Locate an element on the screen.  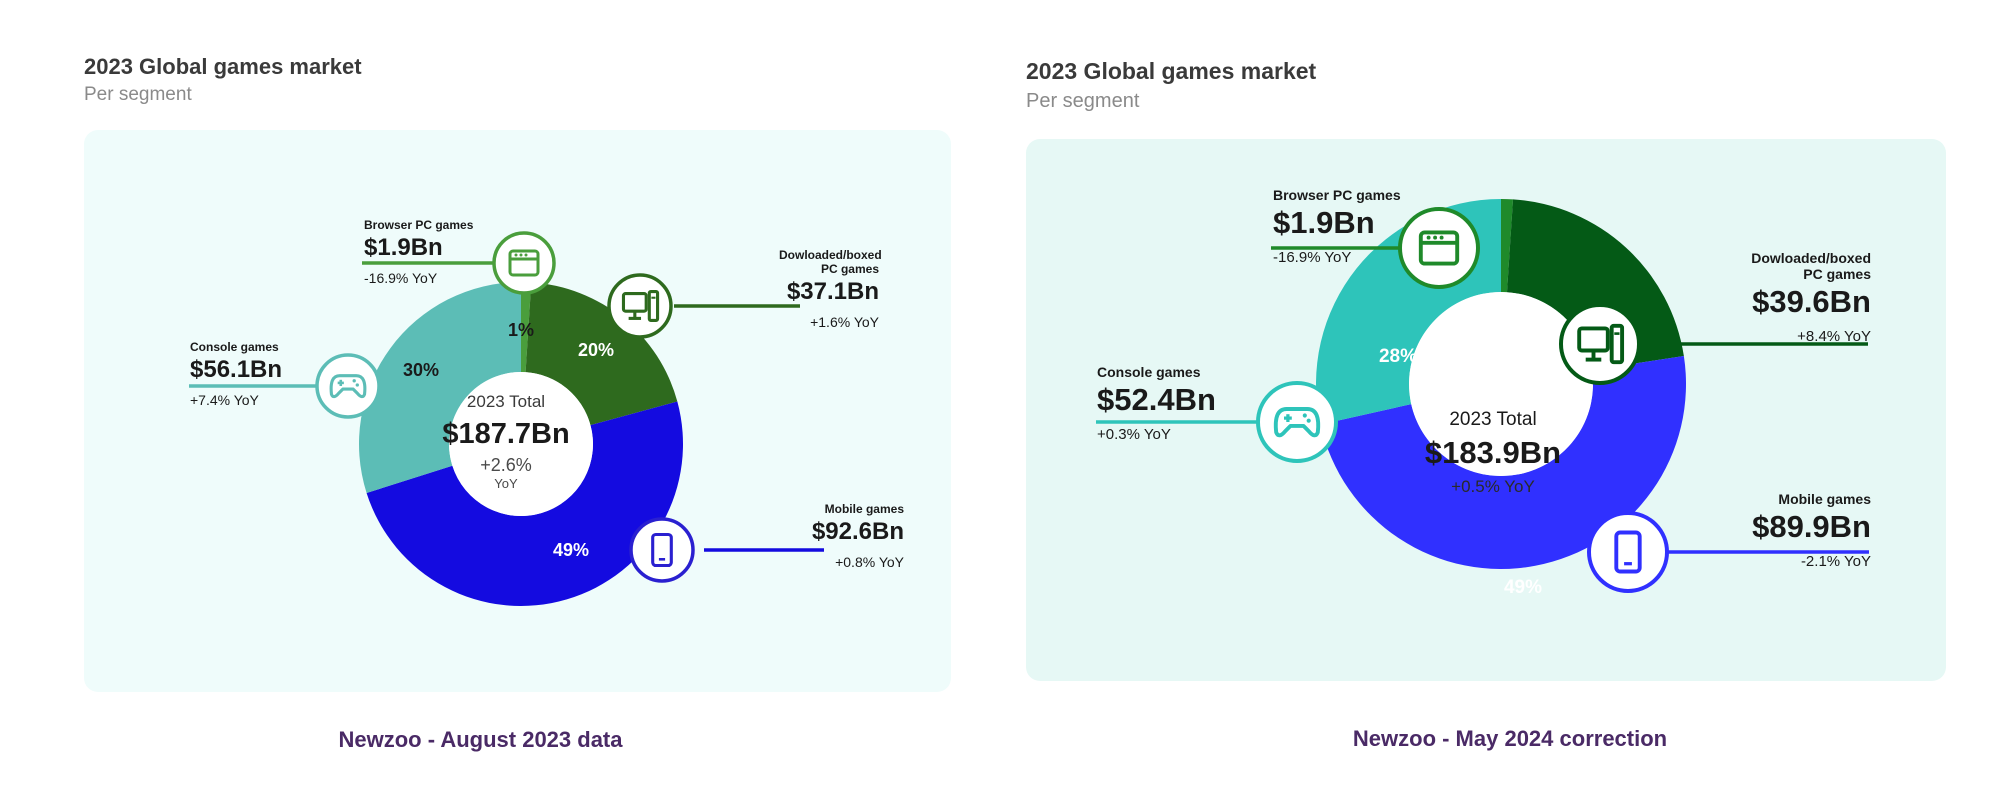
donut-chart: 1% 20% 49% 30% is located at coordinates (506, 418).